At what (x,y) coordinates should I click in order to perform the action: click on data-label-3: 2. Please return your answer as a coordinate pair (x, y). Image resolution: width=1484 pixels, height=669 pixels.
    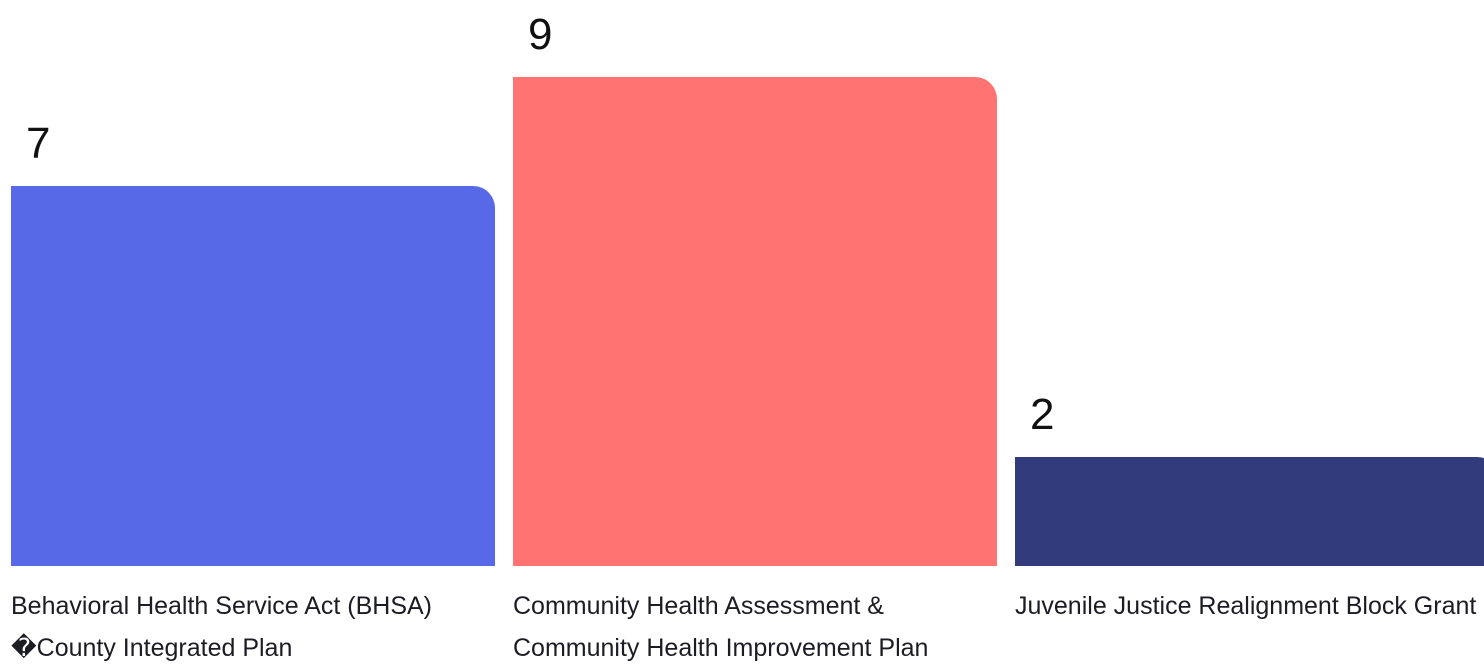
    Looking at the image, I should click on (1042, 415).